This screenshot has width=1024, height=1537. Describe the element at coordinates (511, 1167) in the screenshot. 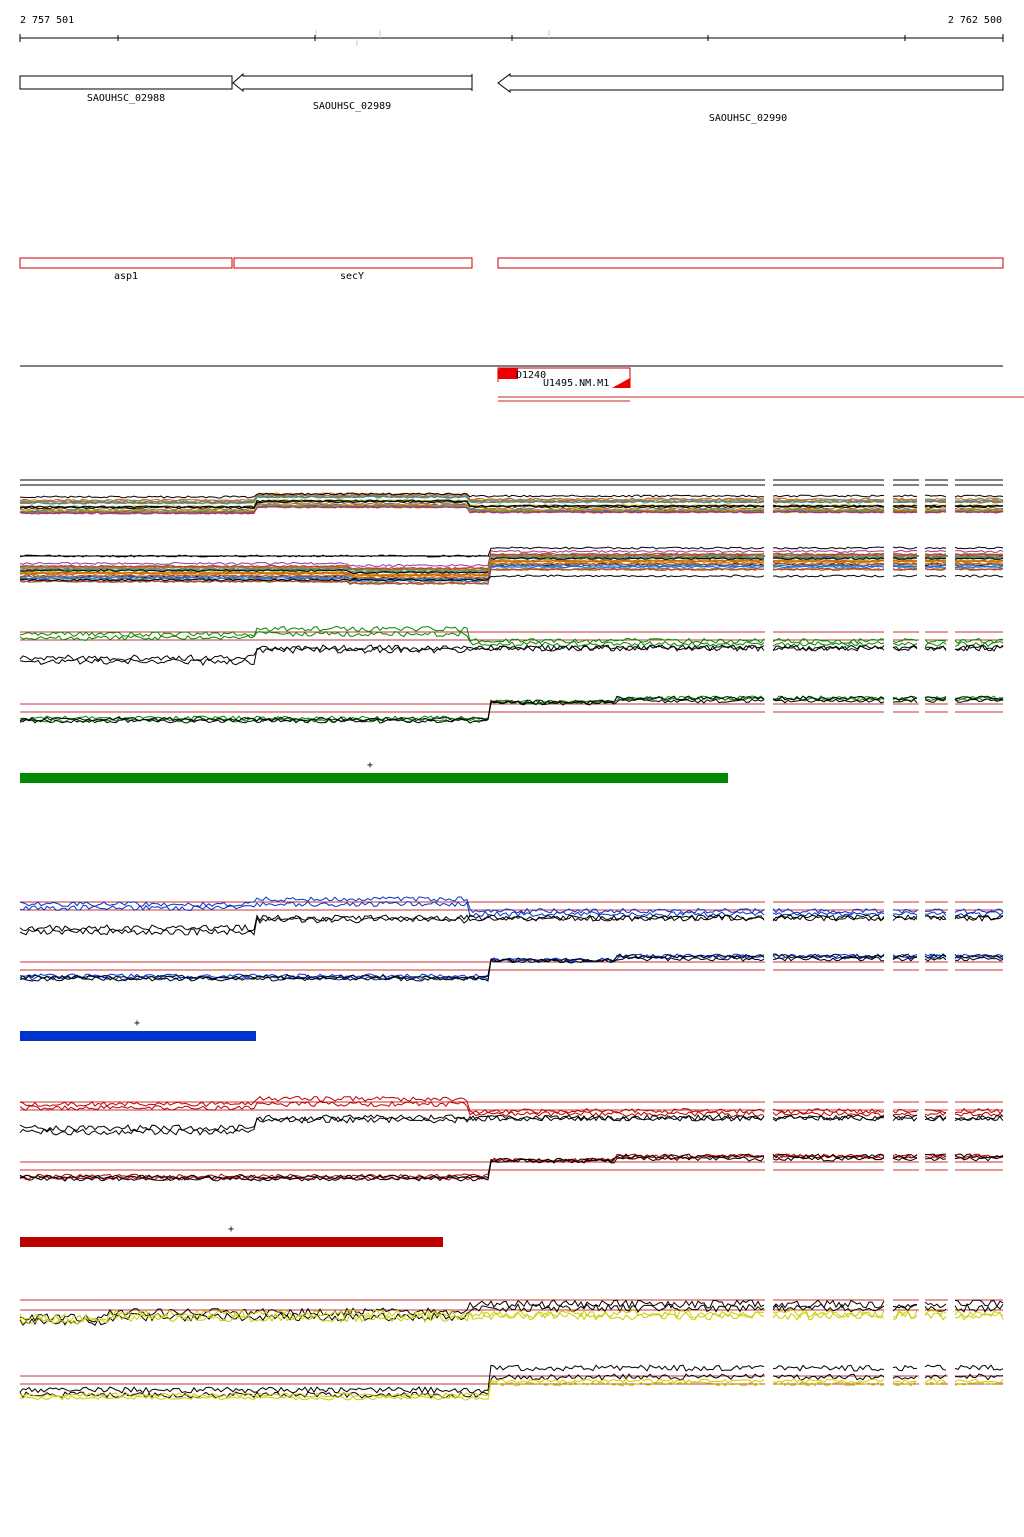

I see `group-red-bottom` at that location.